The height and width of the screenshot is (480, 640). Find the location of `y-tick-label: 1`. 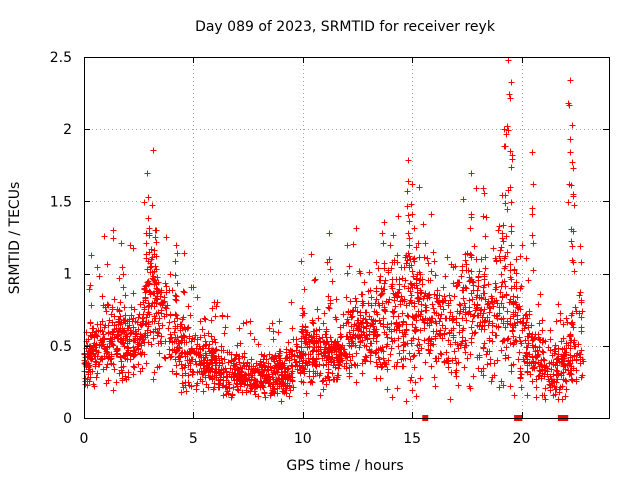

y-tick-label: 1 is located at coordinates (67, 275).